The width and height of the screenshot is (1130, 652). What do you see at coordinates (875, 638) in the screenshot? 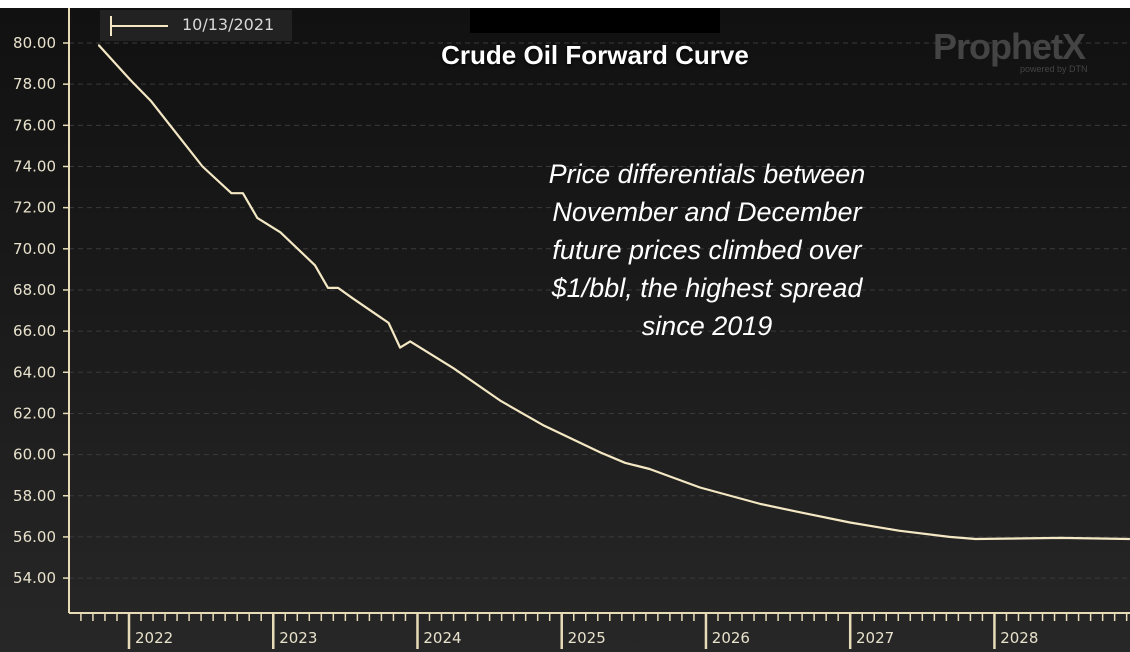
I see `x-tick-label: 2027` at bounding box center [875, 638].